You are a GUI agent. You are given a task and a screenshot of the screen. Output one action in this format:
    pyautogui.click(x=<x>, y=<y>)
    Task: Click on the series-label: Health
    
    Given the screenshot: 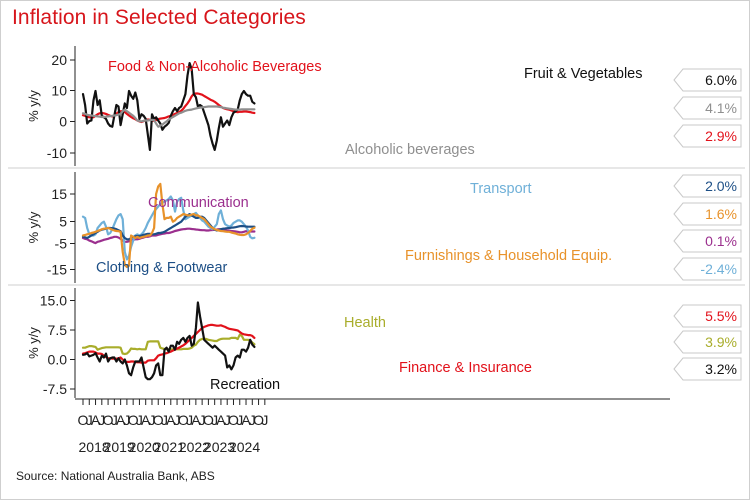 What is the action you would take?
    pyautogui.click(x=365, y=323)
    